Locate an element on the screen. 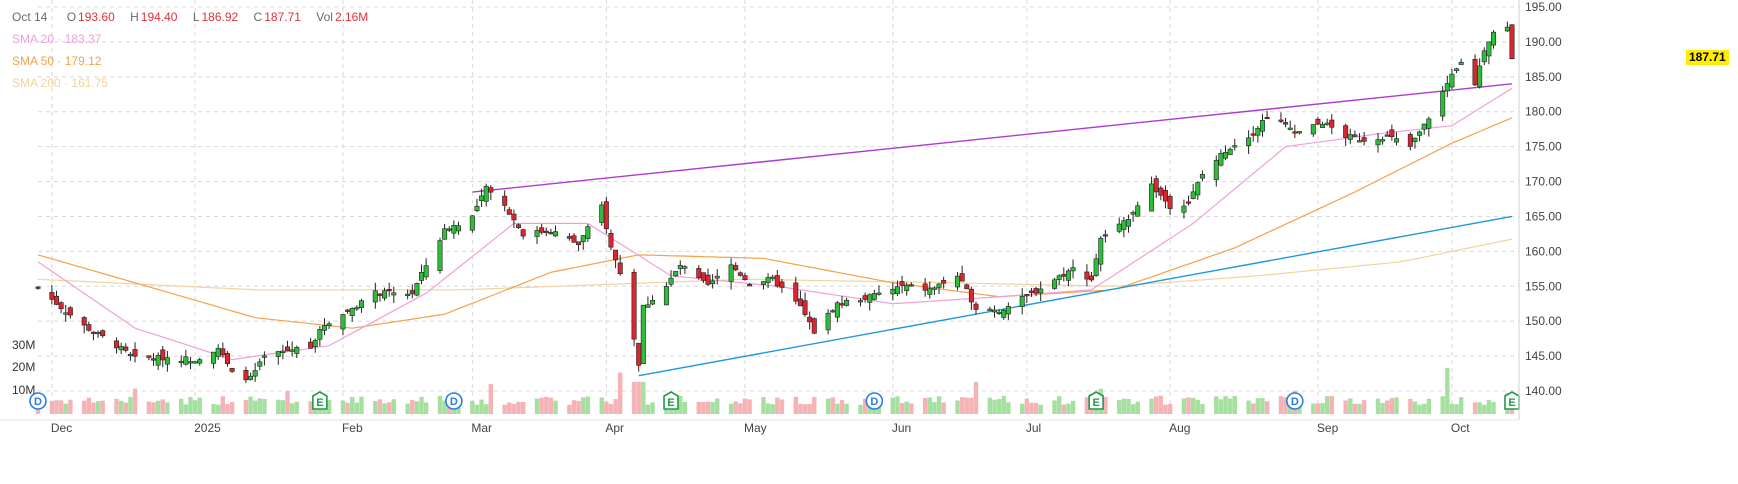 This screenshot has height=484, width=1738. dividend-letter: D is located at coordinates (38, 402).